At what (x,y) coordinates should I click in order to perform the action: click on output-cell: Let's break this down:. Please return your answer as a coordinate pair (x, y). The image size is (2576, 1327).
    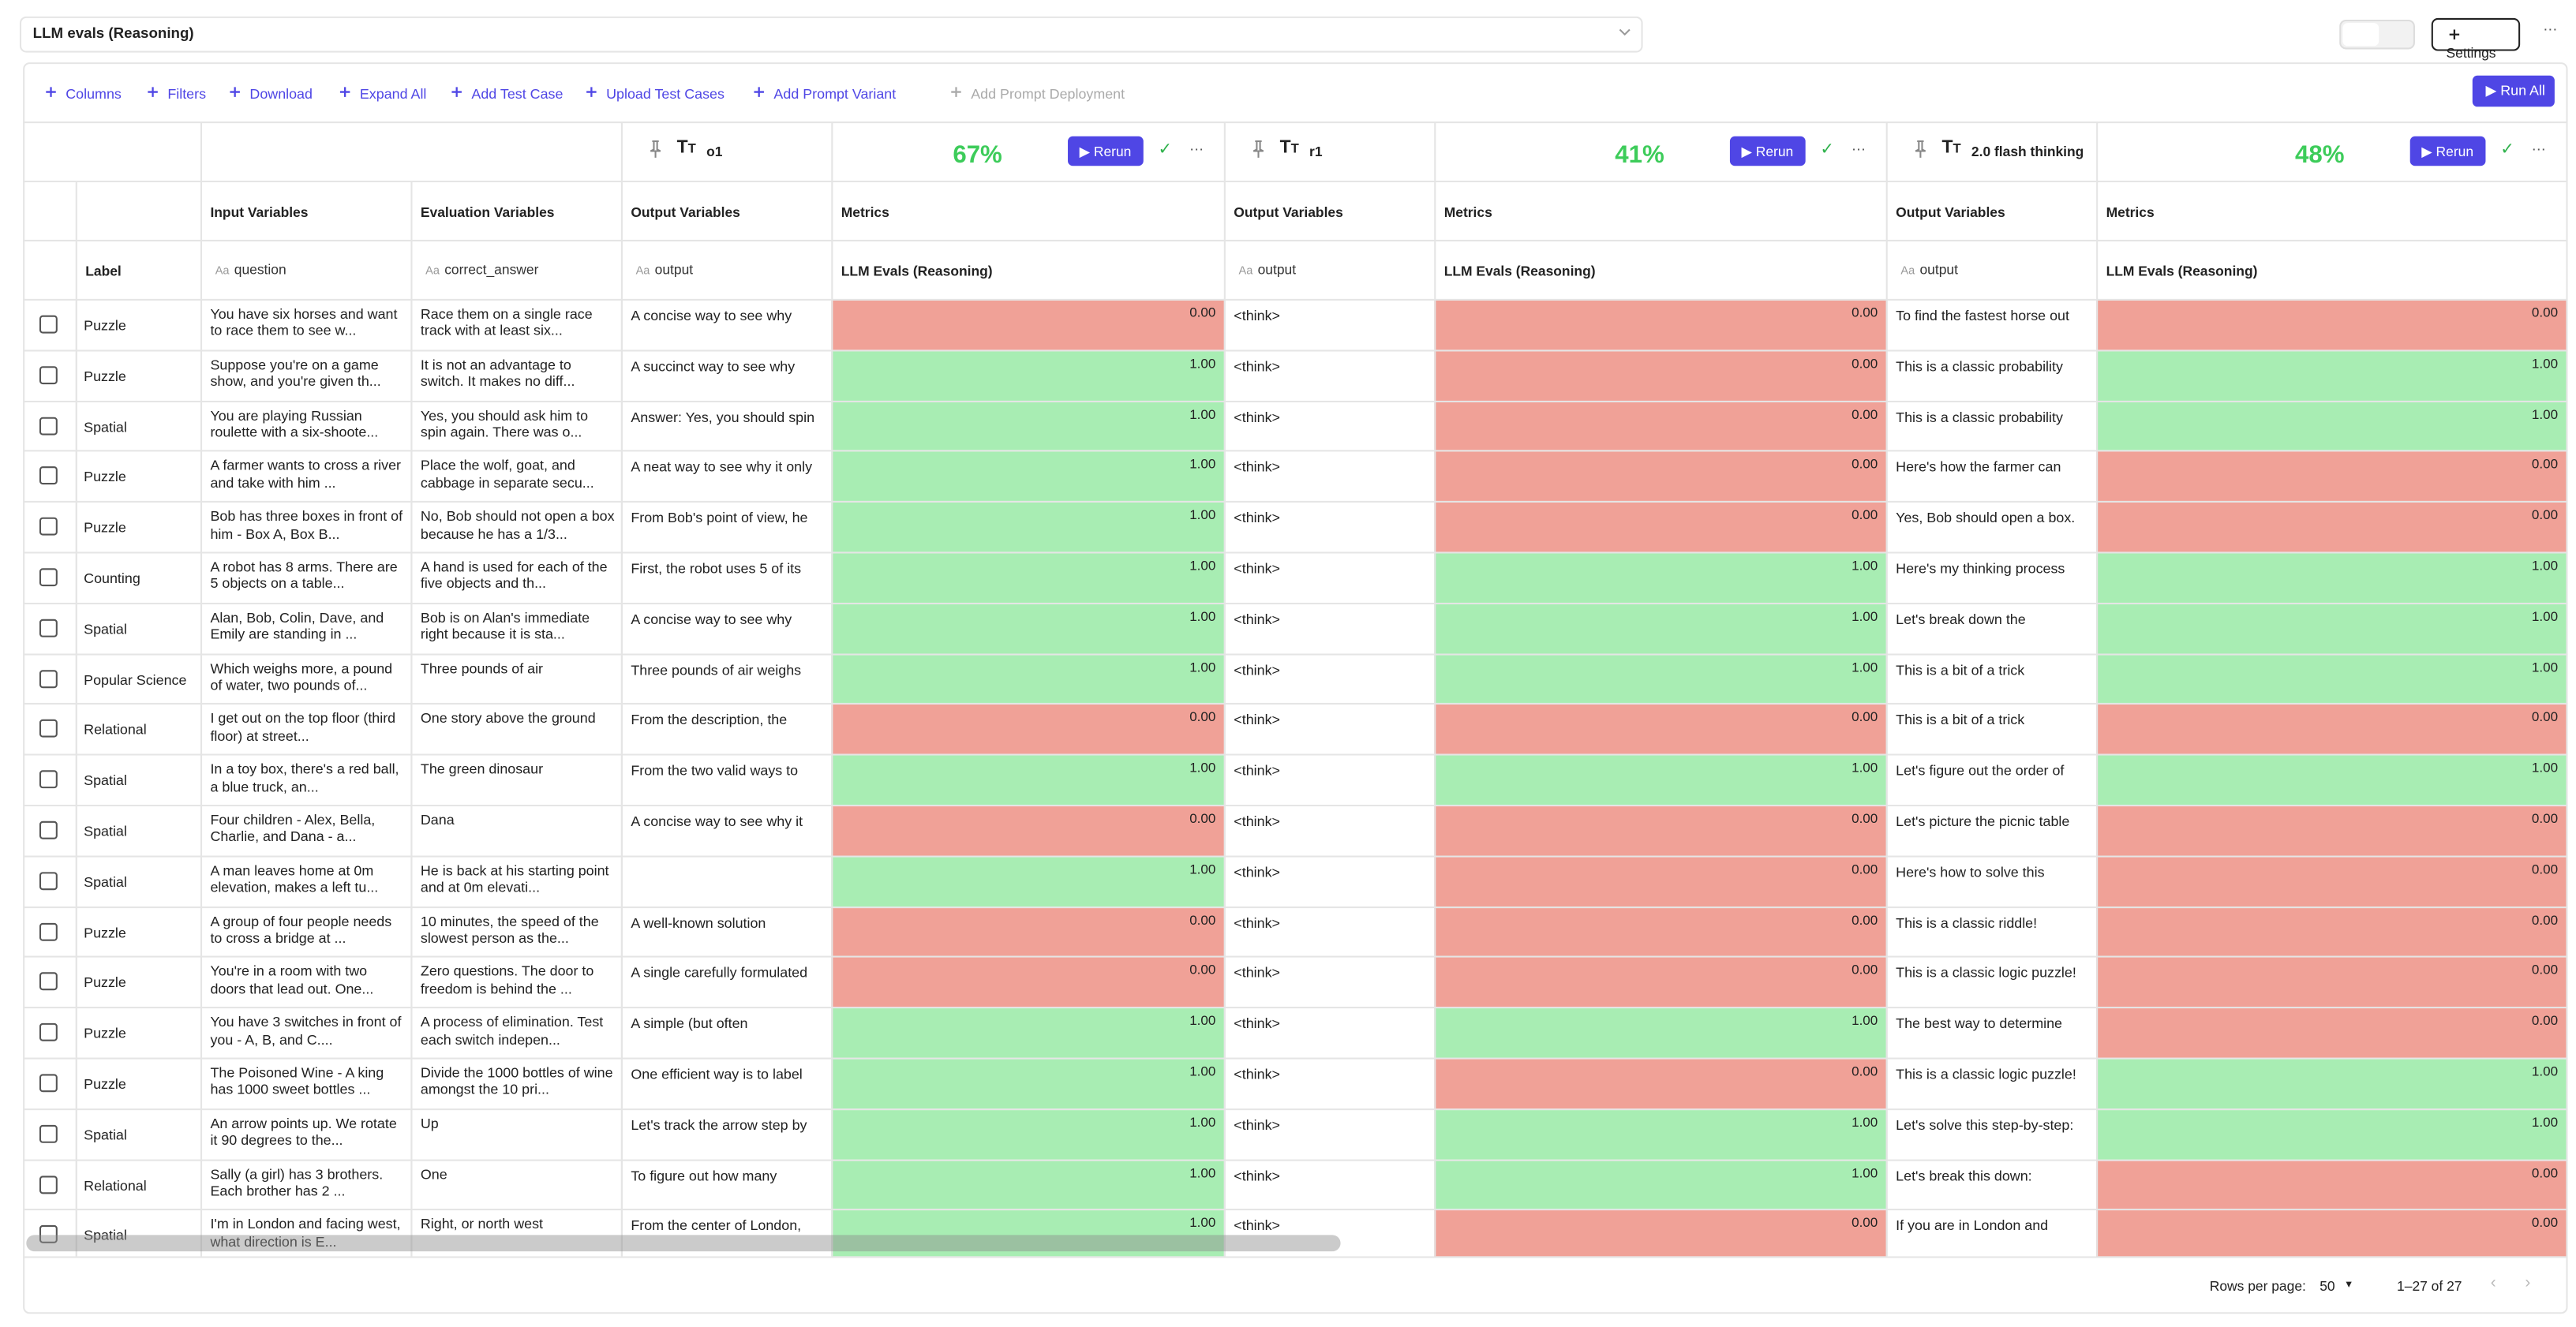
    Looking at the image, I should click on (1964, 1175).